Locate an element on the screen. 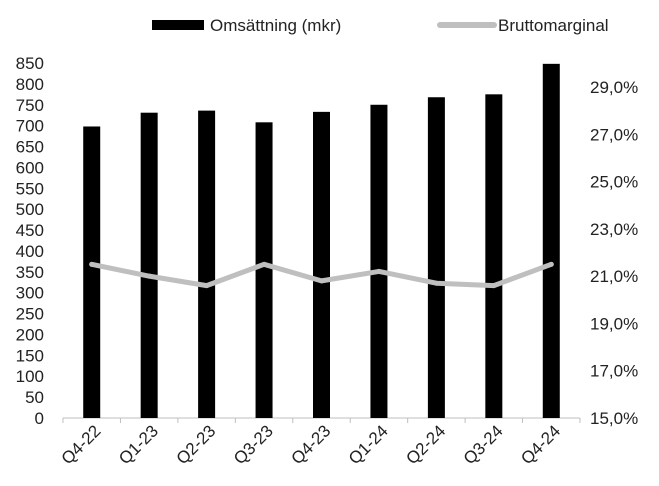 Image resolution: width=659 pixels, height=486 pixels. left-tick-label: 400 is located at coordinates (30, 251).